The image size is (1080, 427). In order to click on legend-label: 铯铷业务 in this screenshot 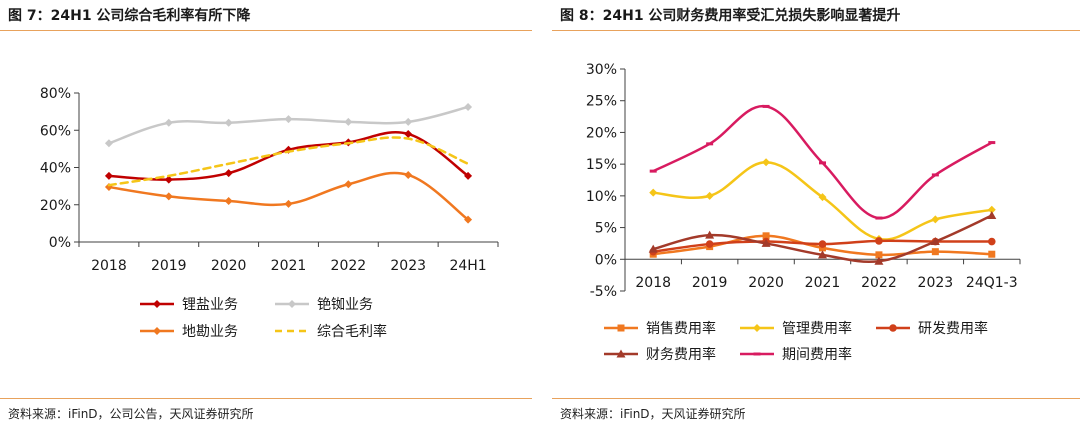, I will do `click(345, 305)`.